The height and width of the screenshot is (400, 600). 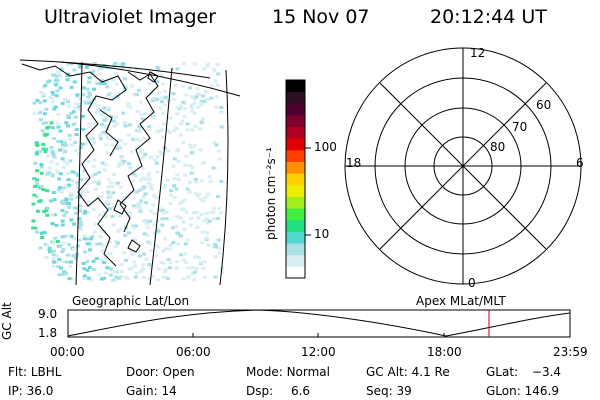 I want to click on status-flt: Flt: LBHL, so click(x=35, y=372).